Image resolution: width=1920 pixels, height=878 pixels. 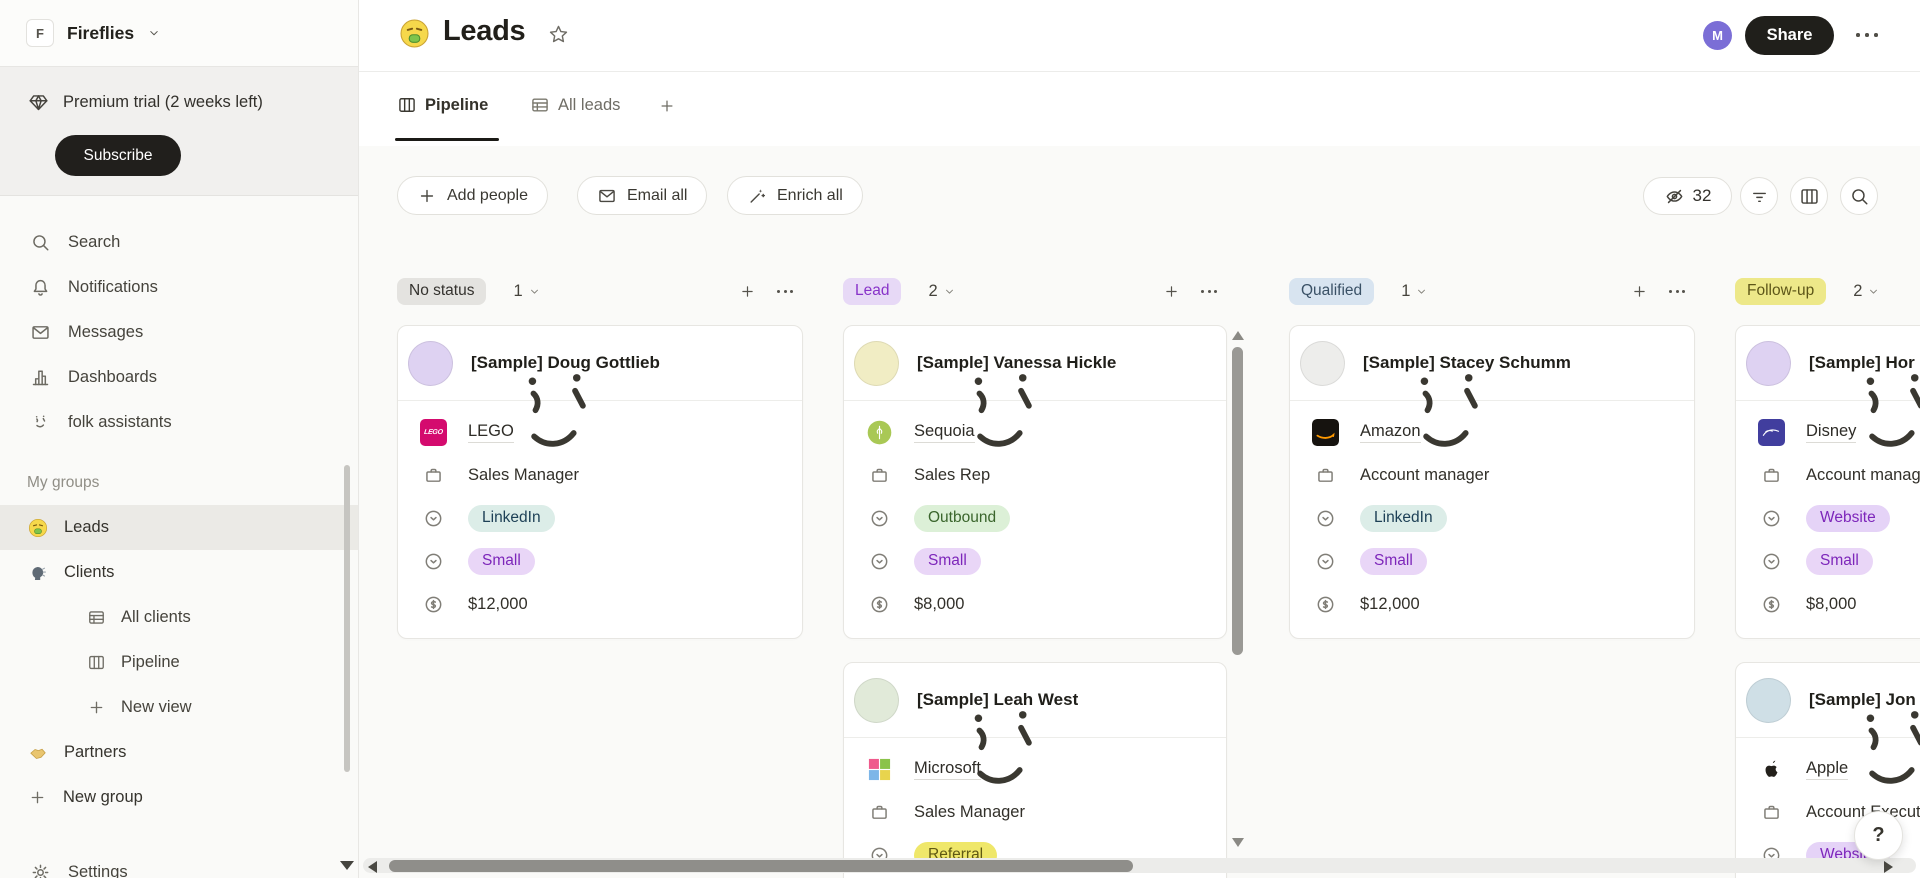 I want to click on tag-pill: Outbound, so click(x=962, y=518).